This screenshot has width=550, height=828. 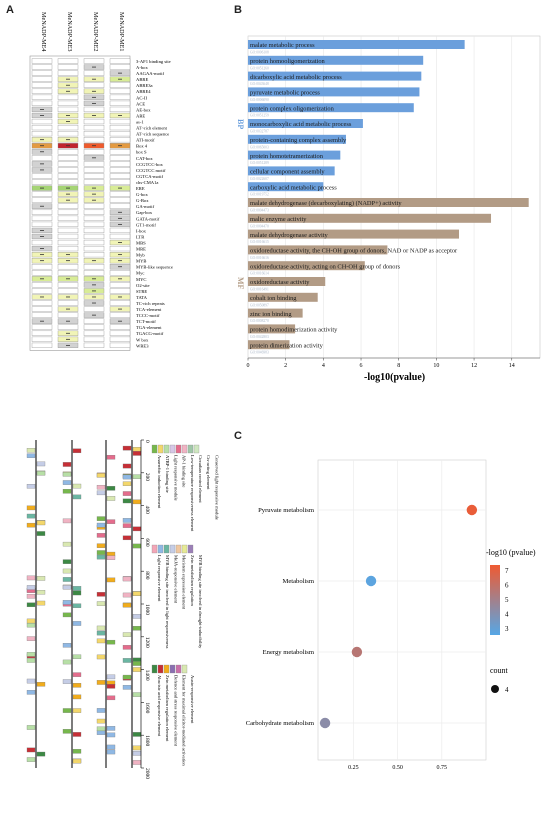 What do you see at coordinates (152, 128) in the screenshot?
I see `cis-element-label: AT~rich element` at bounding box center [152, 128].